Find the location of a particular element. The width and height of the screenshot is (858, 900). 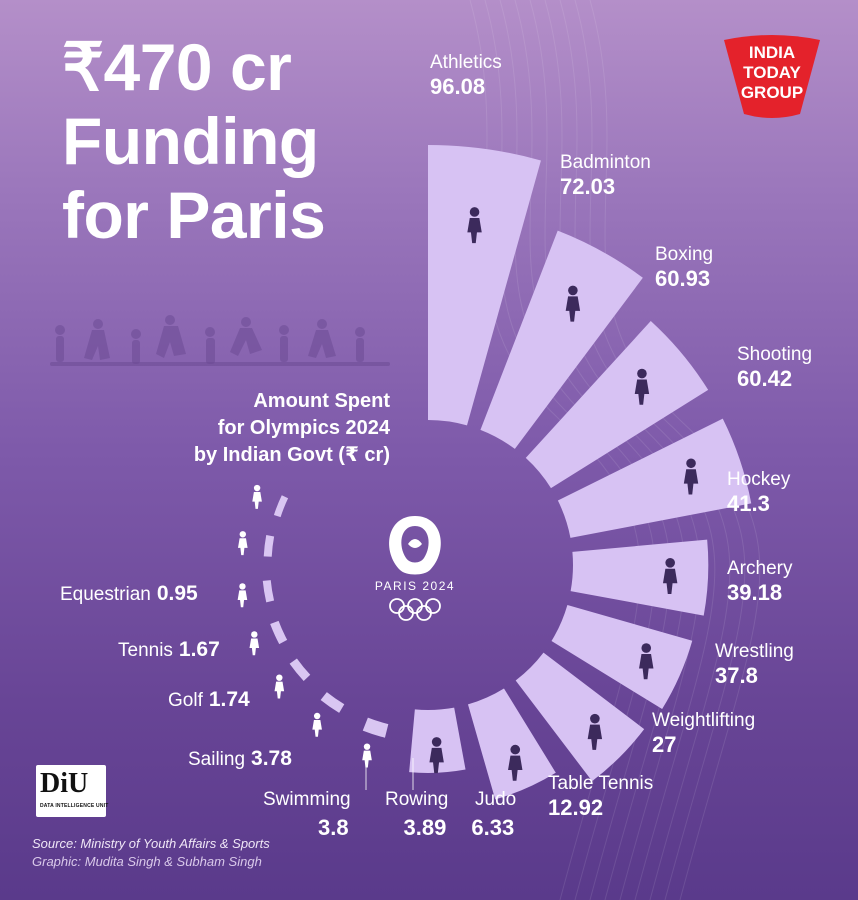

judo-icon is located at coordinates (367, 755).